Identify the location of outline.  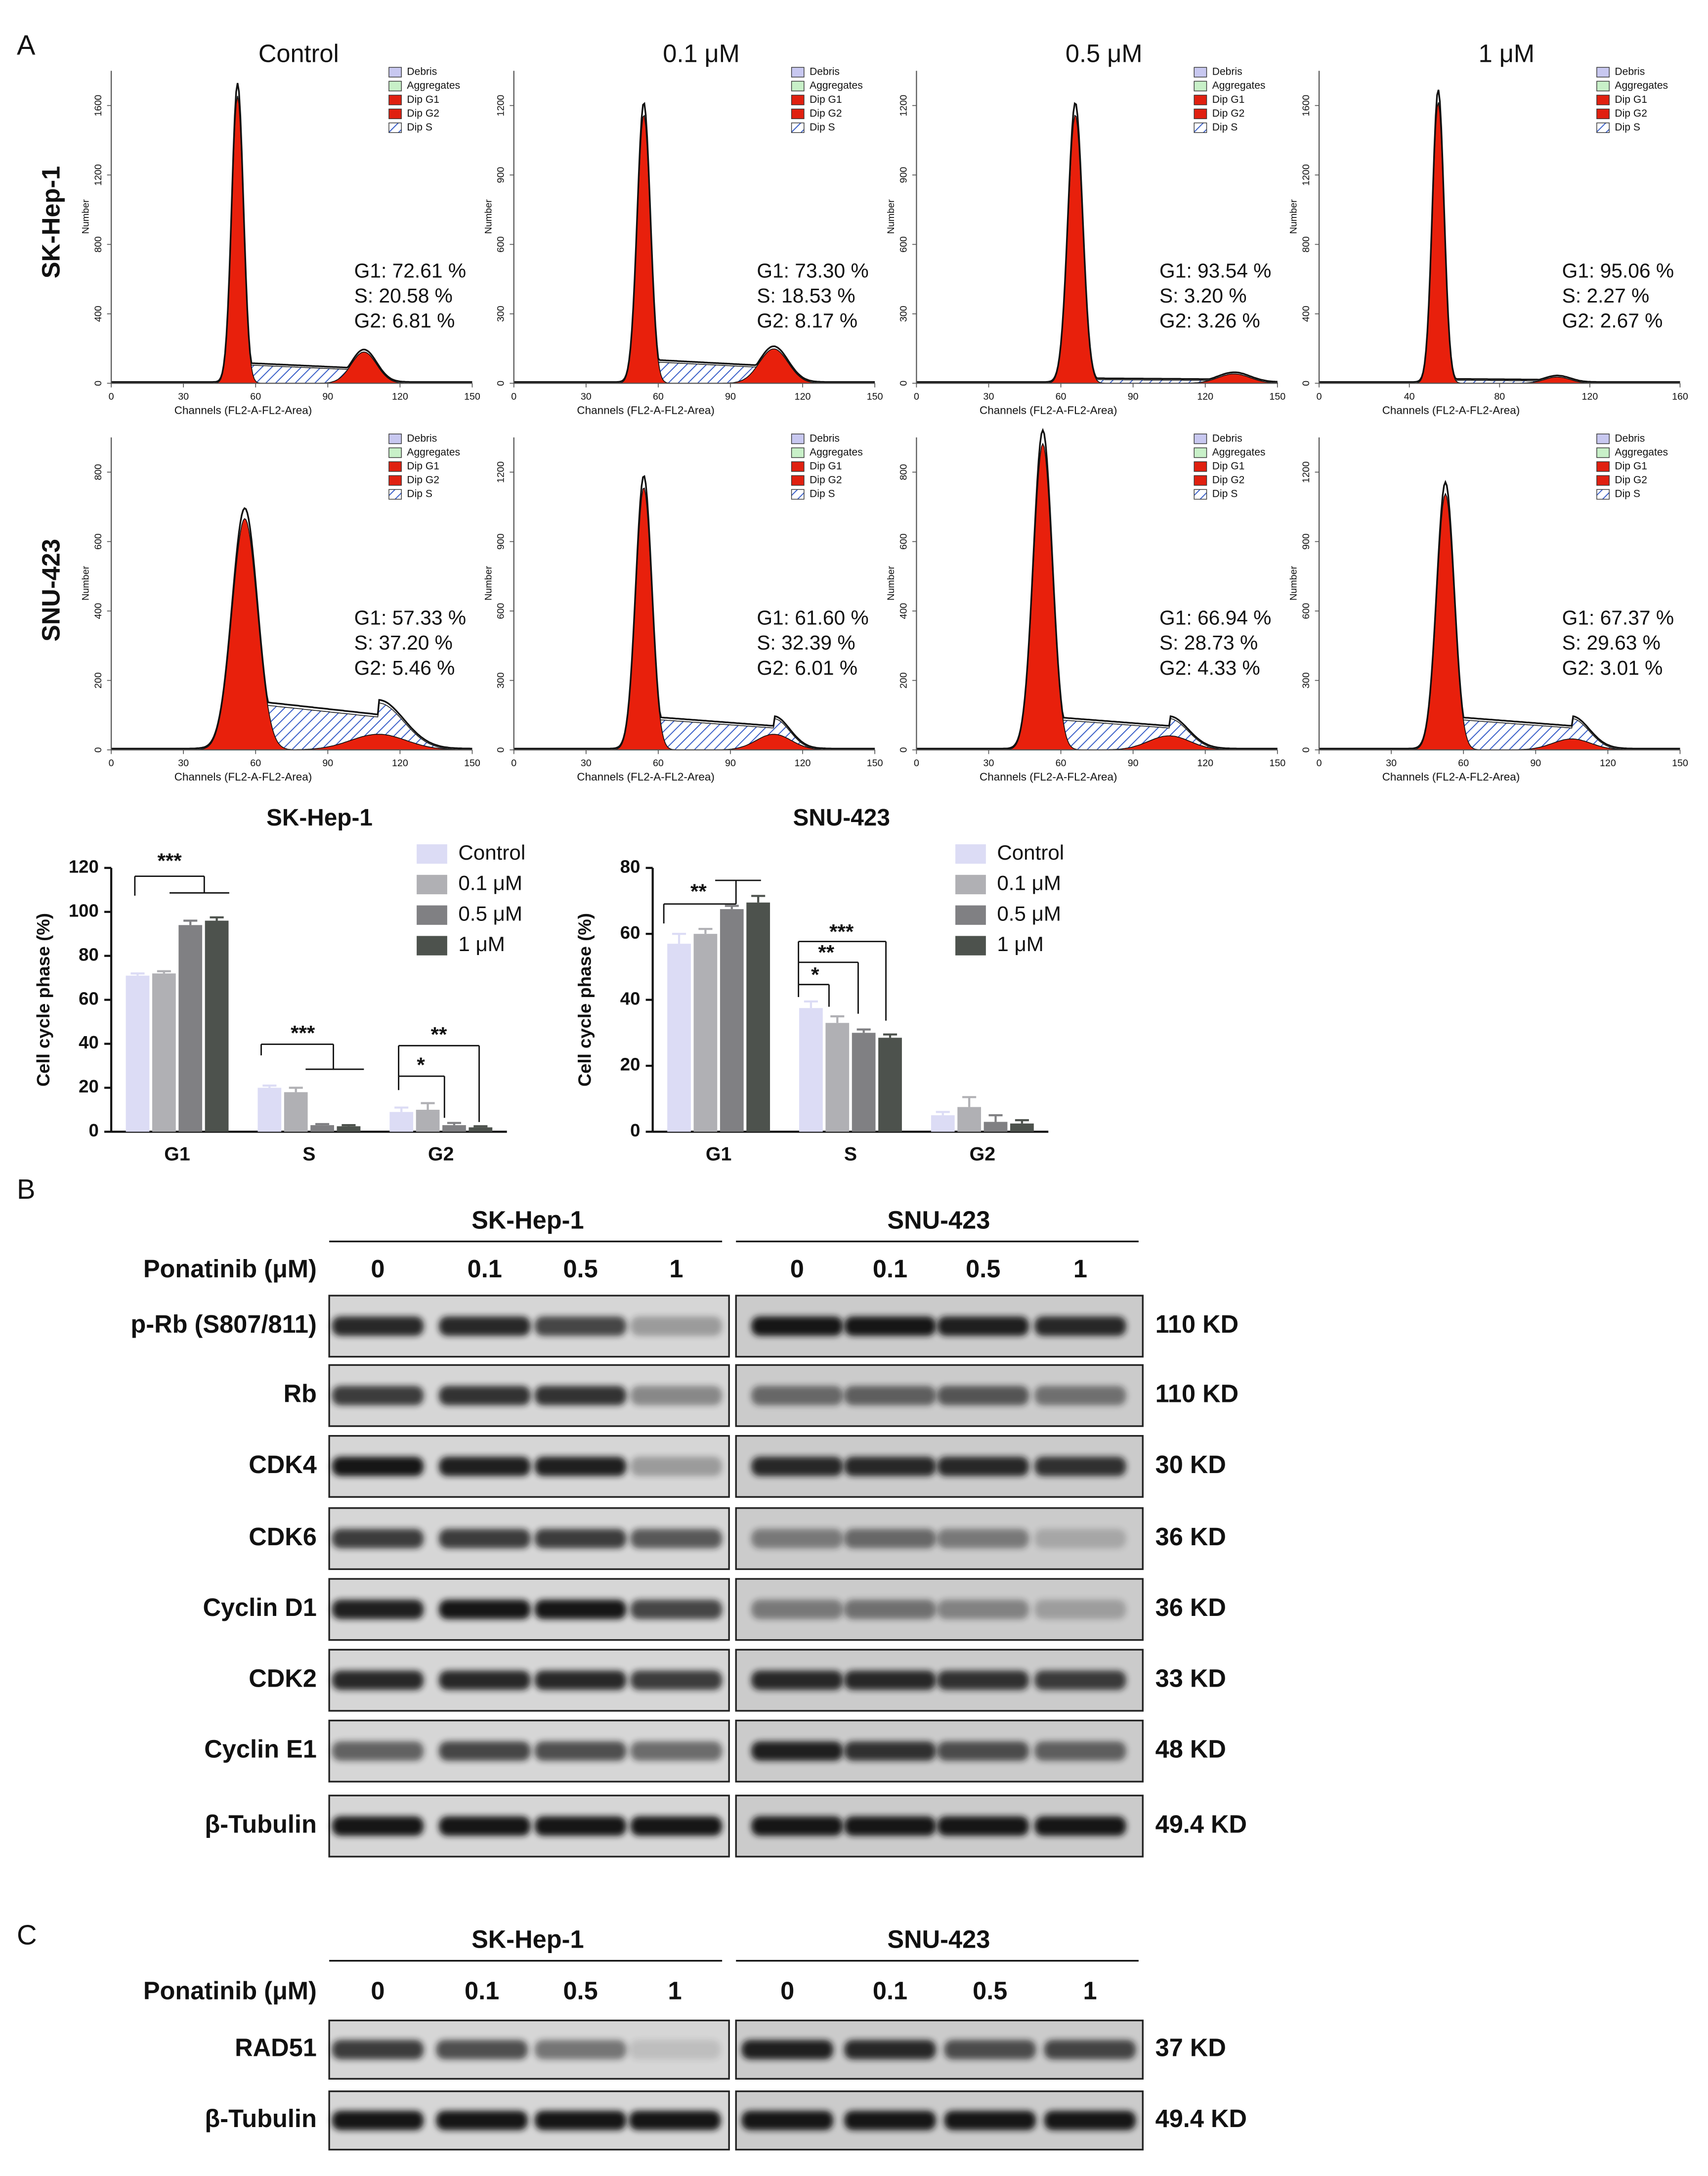
(291, 628).